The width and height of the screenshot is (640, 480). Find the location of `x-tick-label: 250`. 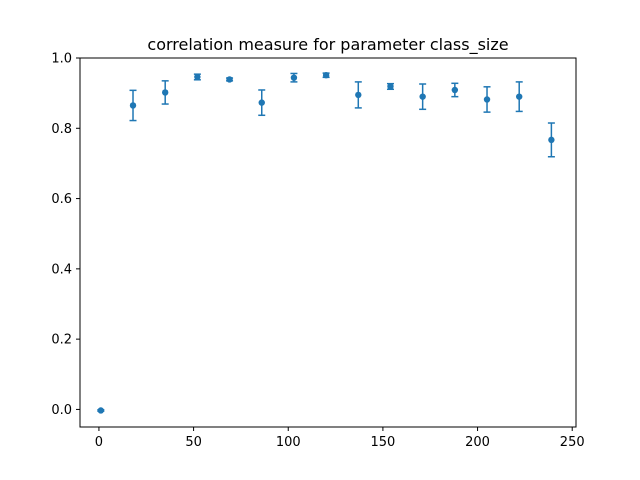

x-tick-label: 250 is located at coordinates (572, 442).